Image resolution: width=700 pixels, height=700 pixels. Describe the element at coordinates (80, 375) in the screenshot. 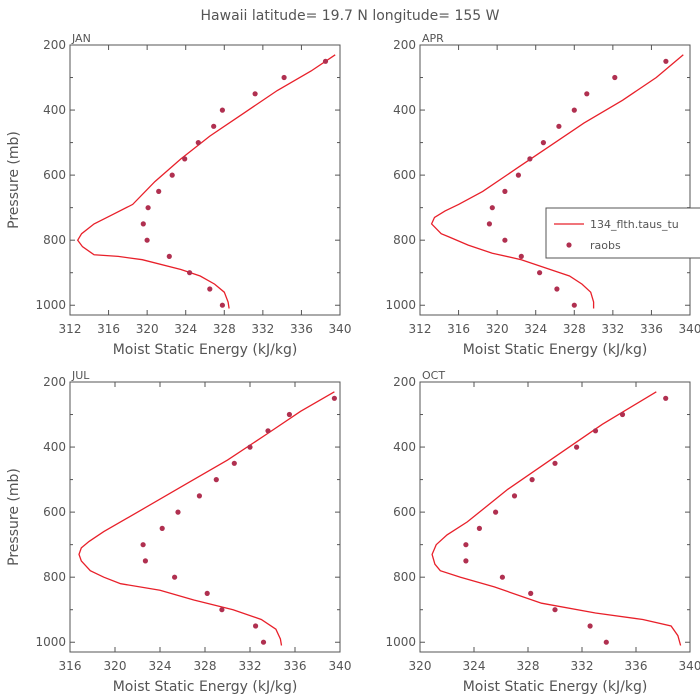

I see `panel-title-jul: JUL` at that location.